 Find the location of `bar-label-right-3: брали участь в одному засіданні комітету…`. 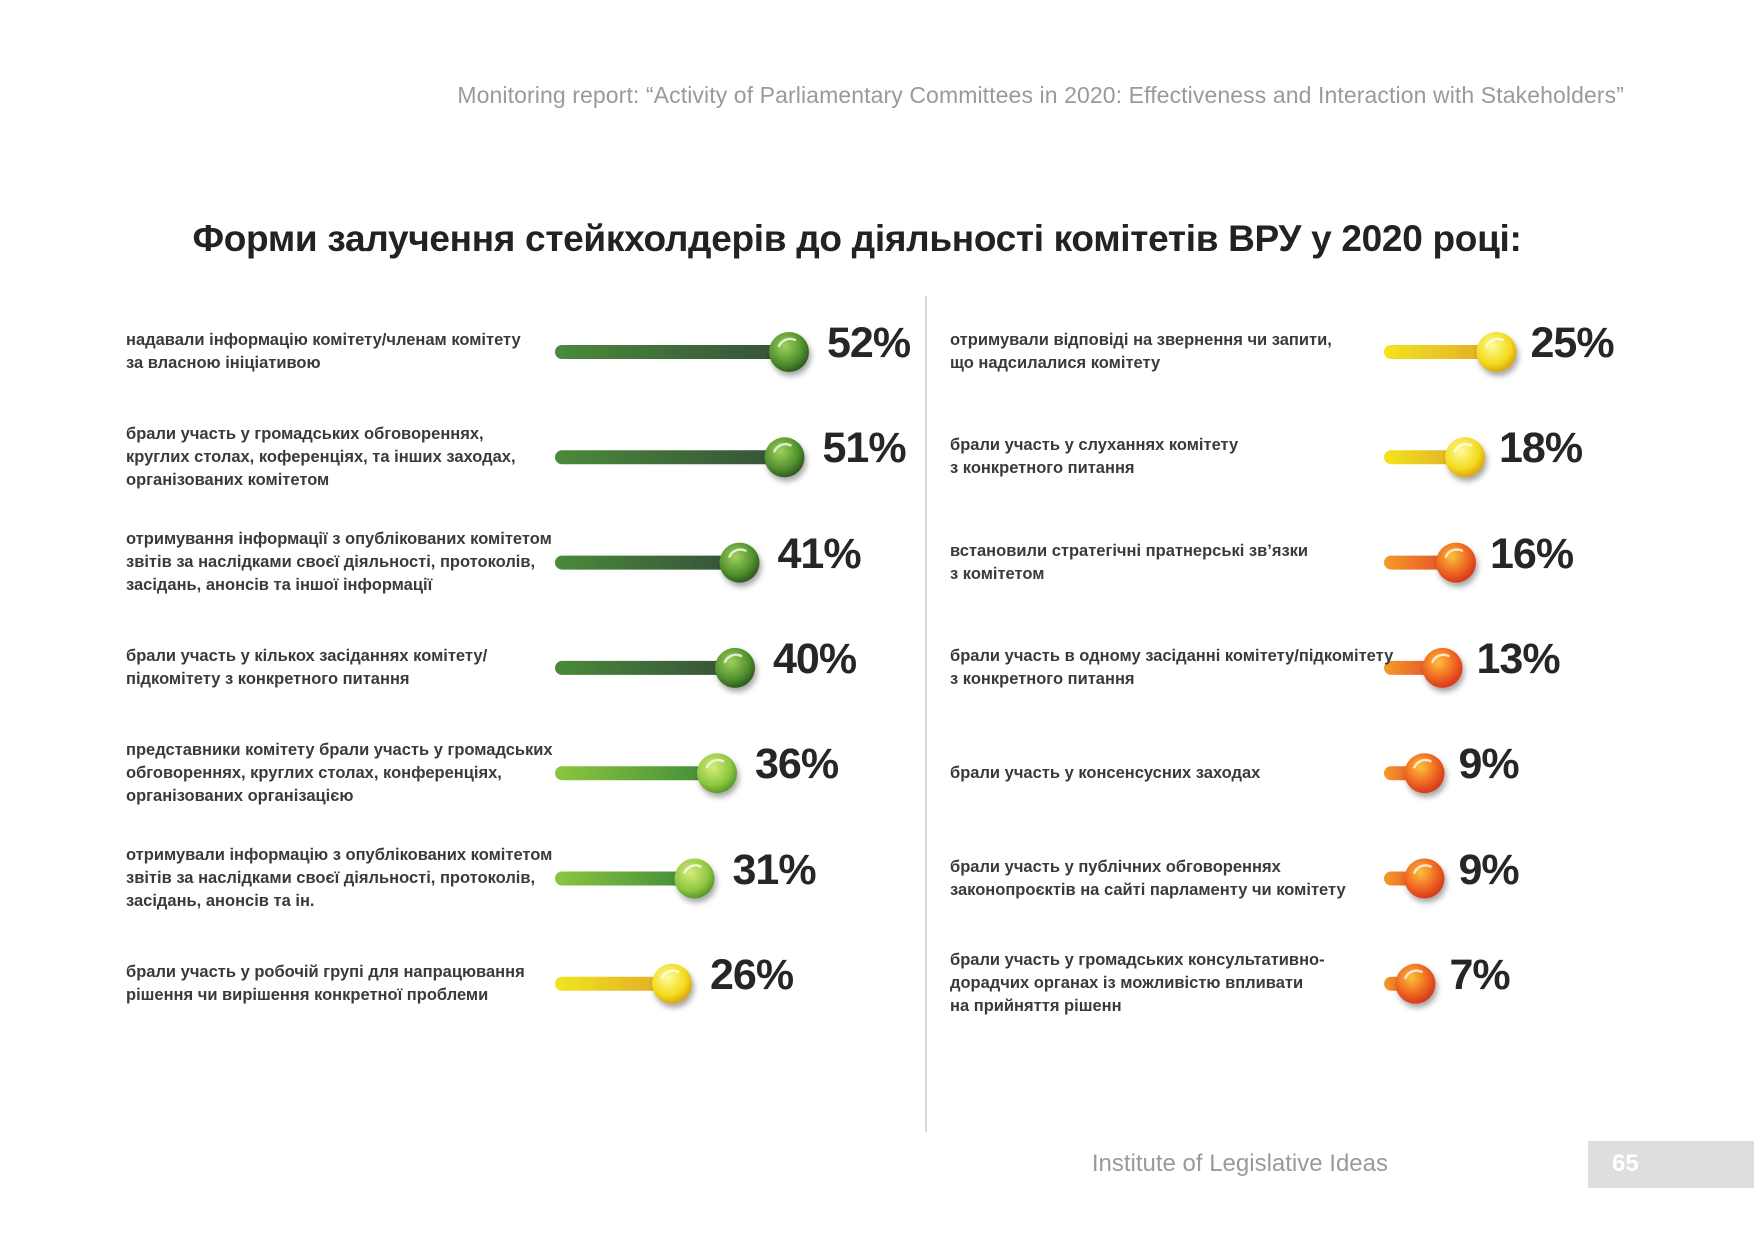

bar-label-right-3: брали участь в одному засіданні комітету… is located at coordinates (1172, 667).